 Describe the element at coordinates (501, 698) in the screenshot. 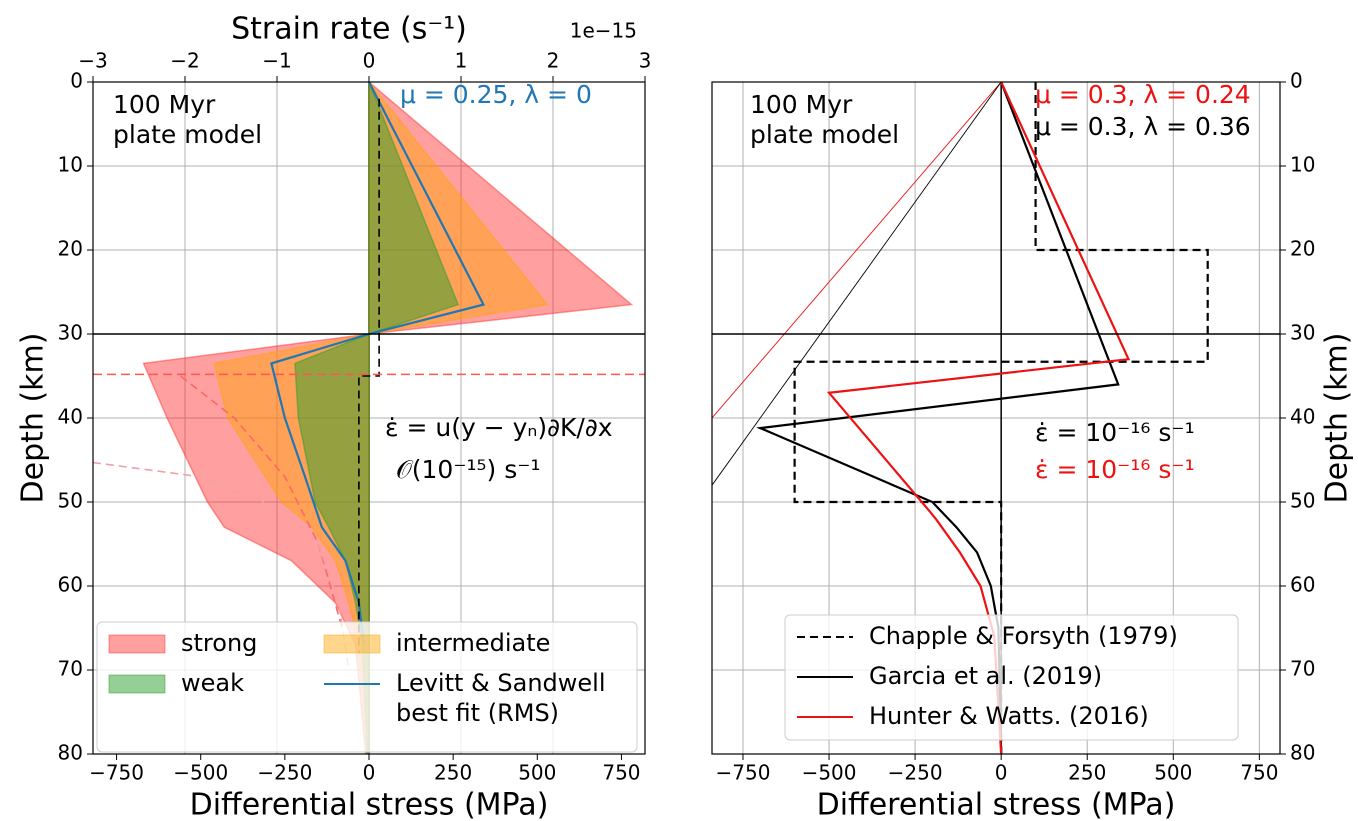

I see `legend-label: Levitt & Sandwell best fit (RMS)` at that location.